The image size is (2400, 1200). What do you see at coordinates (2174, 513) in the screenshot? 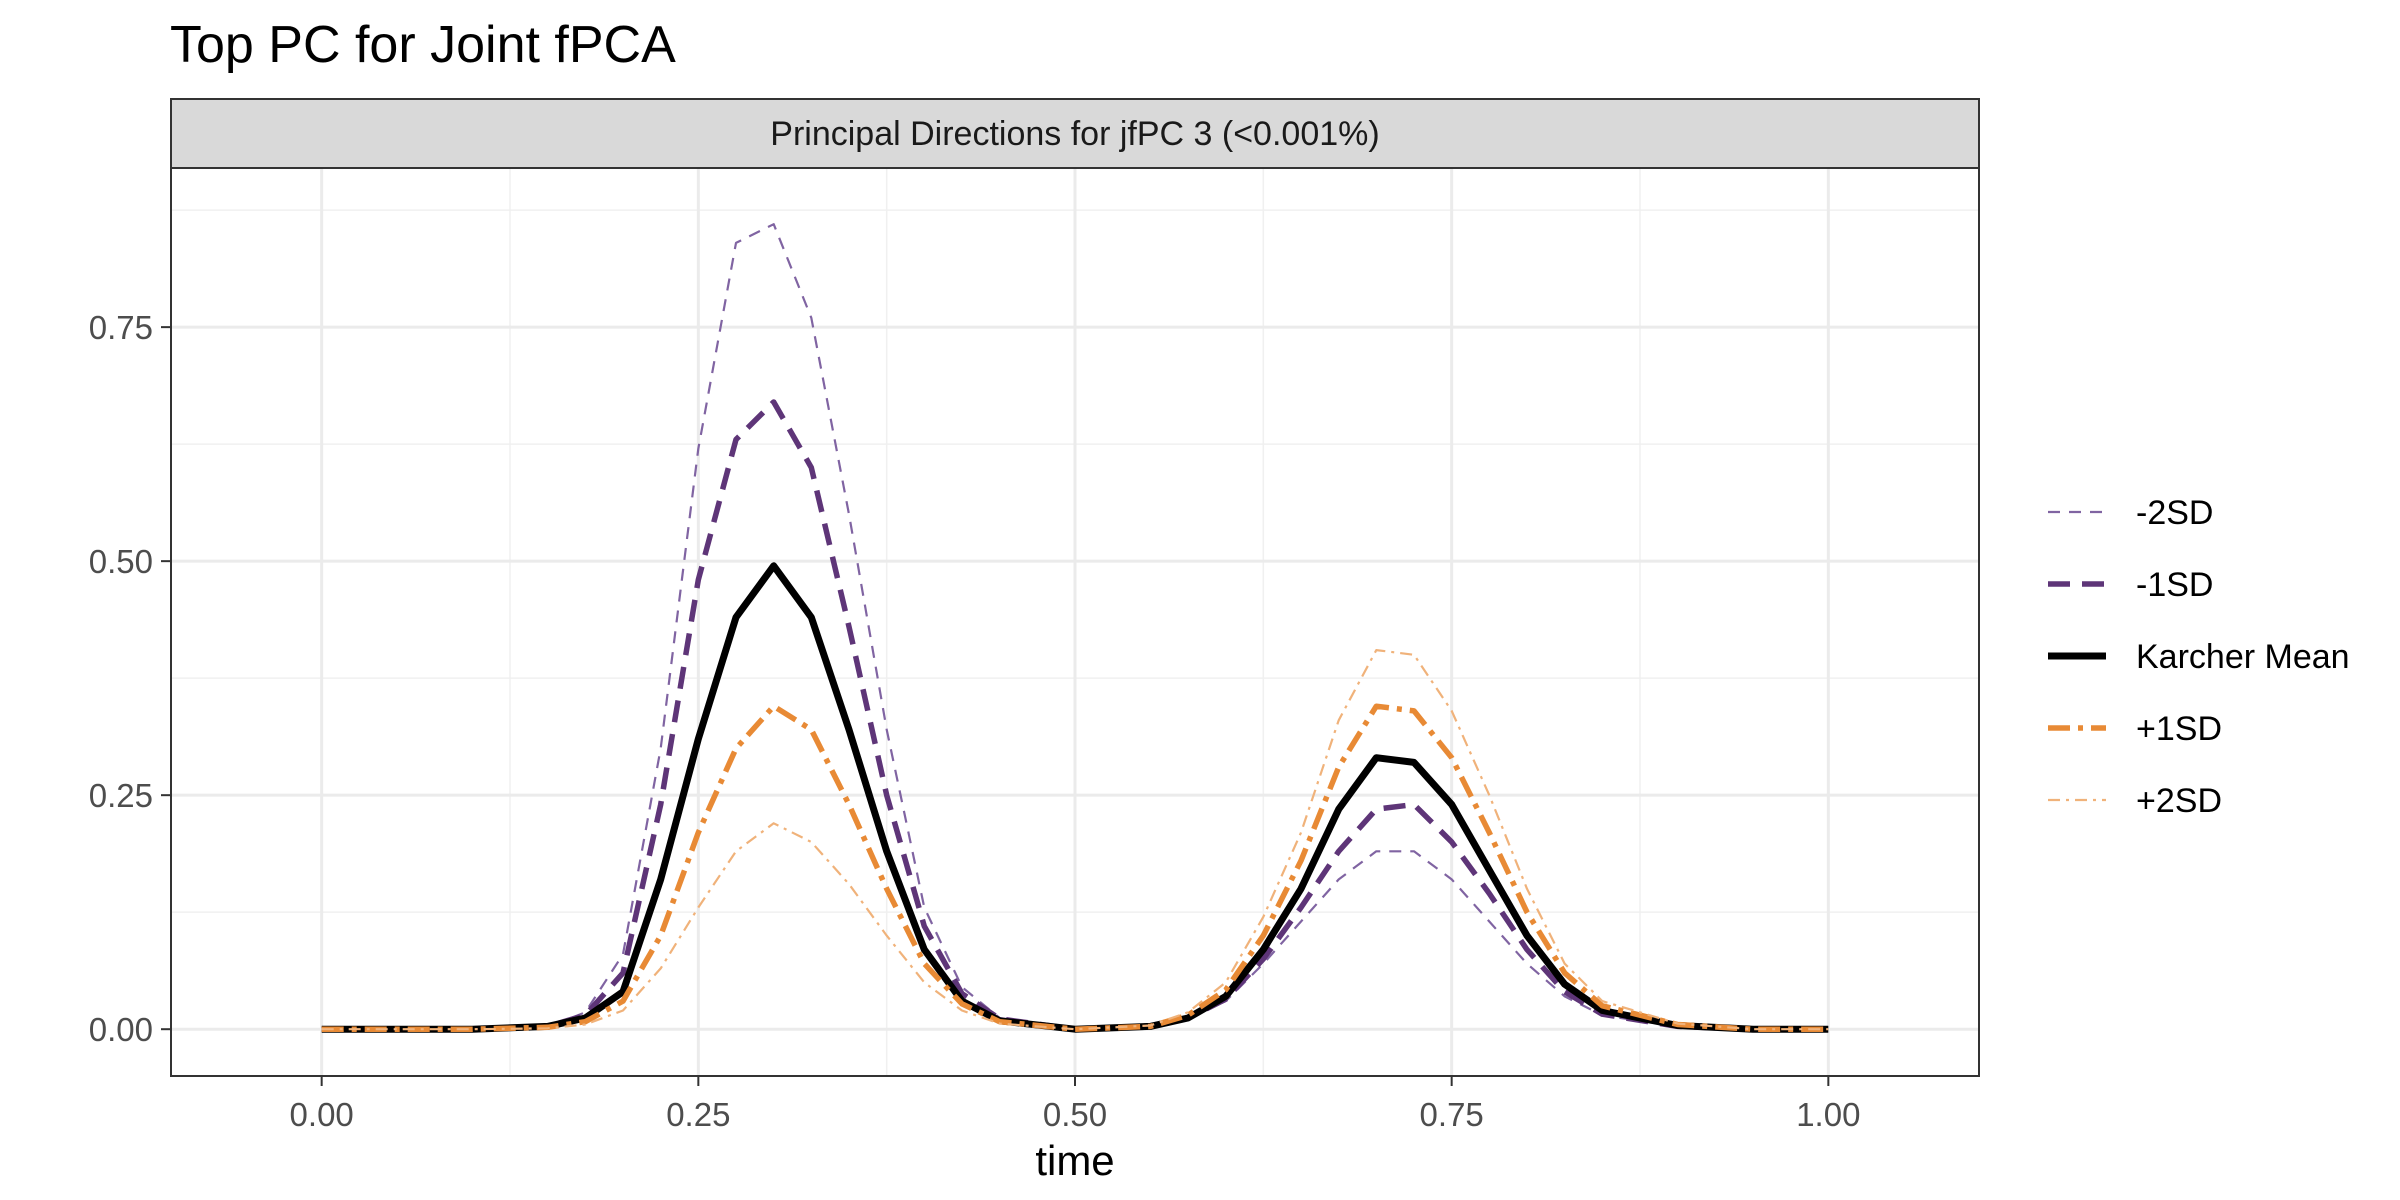
I see `legend-label-0: -2SD` at bounding box center [2174, 513].